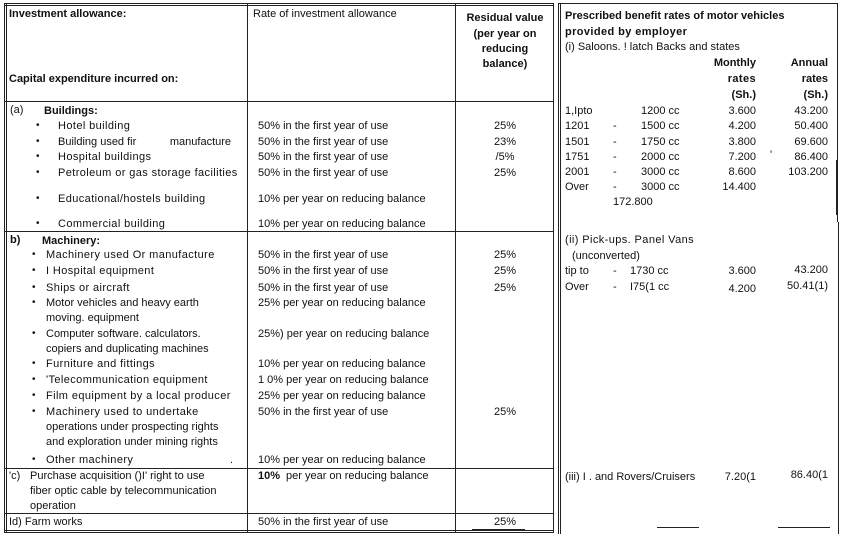 Image resolution: width=841 pixels, height=534 pixels. I want to click on rate-value: per year on reducing balance, so click(357, 476).